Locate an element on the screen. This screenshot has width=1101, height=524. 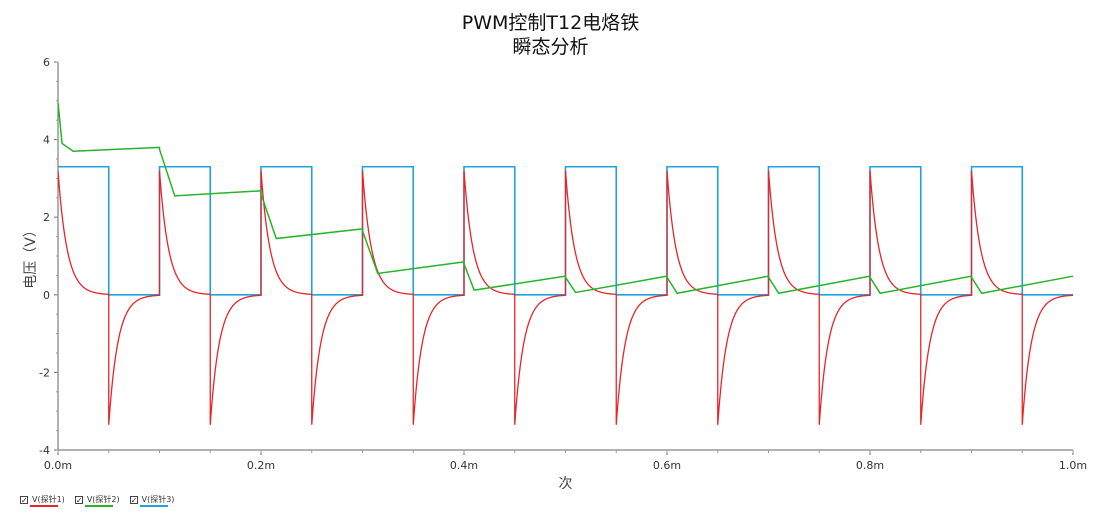
legend-label-1: V(探针1) is located at coordinates (48, 499).